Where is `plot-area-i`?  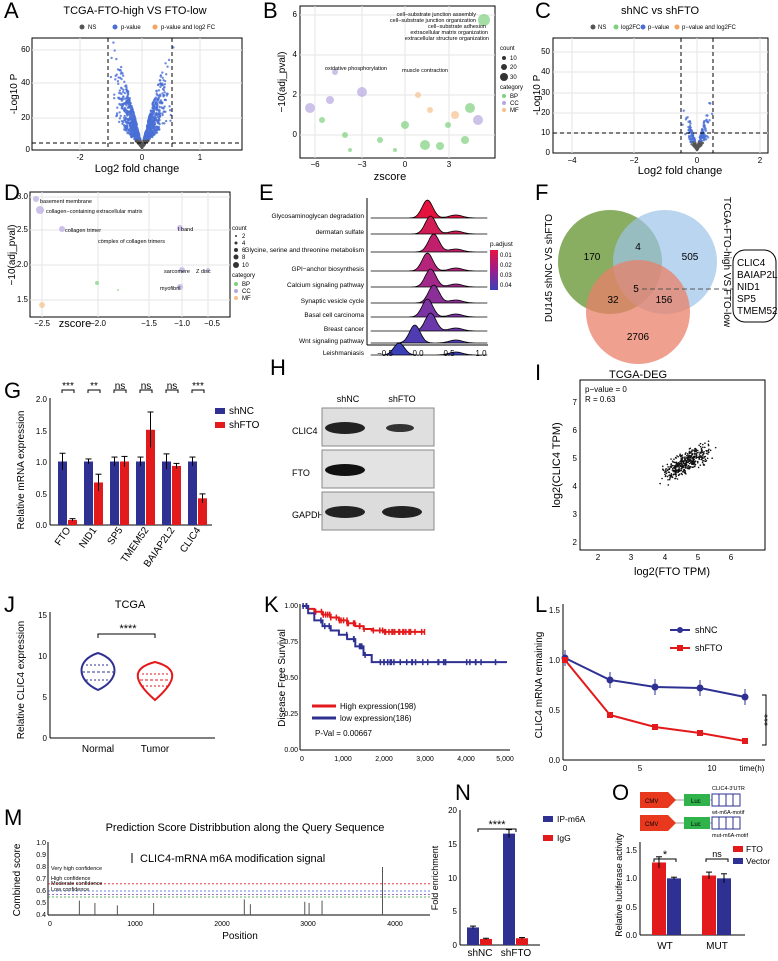
plot-area-i is located at coordinates (672, 465).